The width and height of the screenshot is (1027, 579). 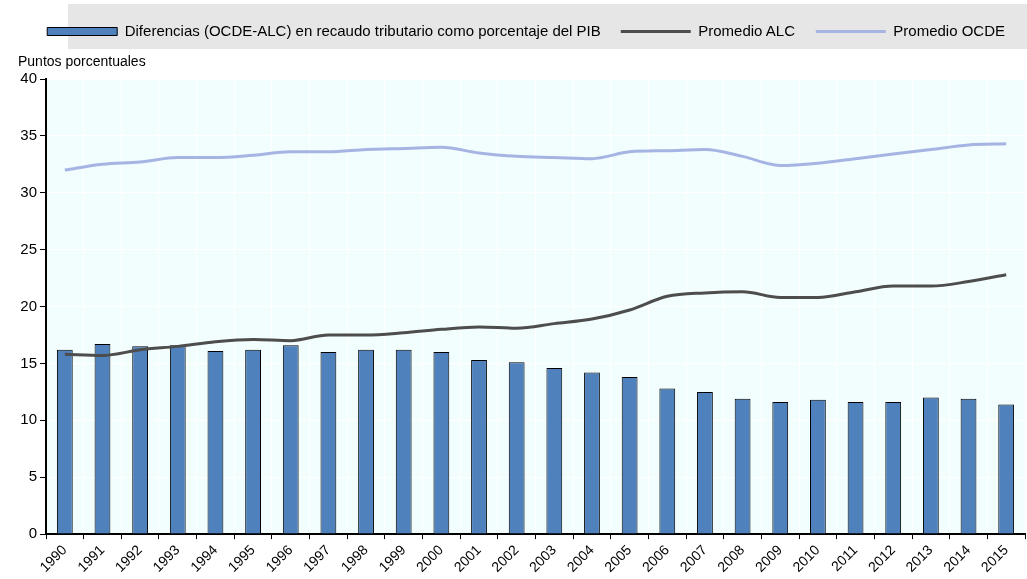 What do you see at coordinates (28, 248) in the screenshot?
I see `y-tick-label: 25` at bounding box center [28, 248].